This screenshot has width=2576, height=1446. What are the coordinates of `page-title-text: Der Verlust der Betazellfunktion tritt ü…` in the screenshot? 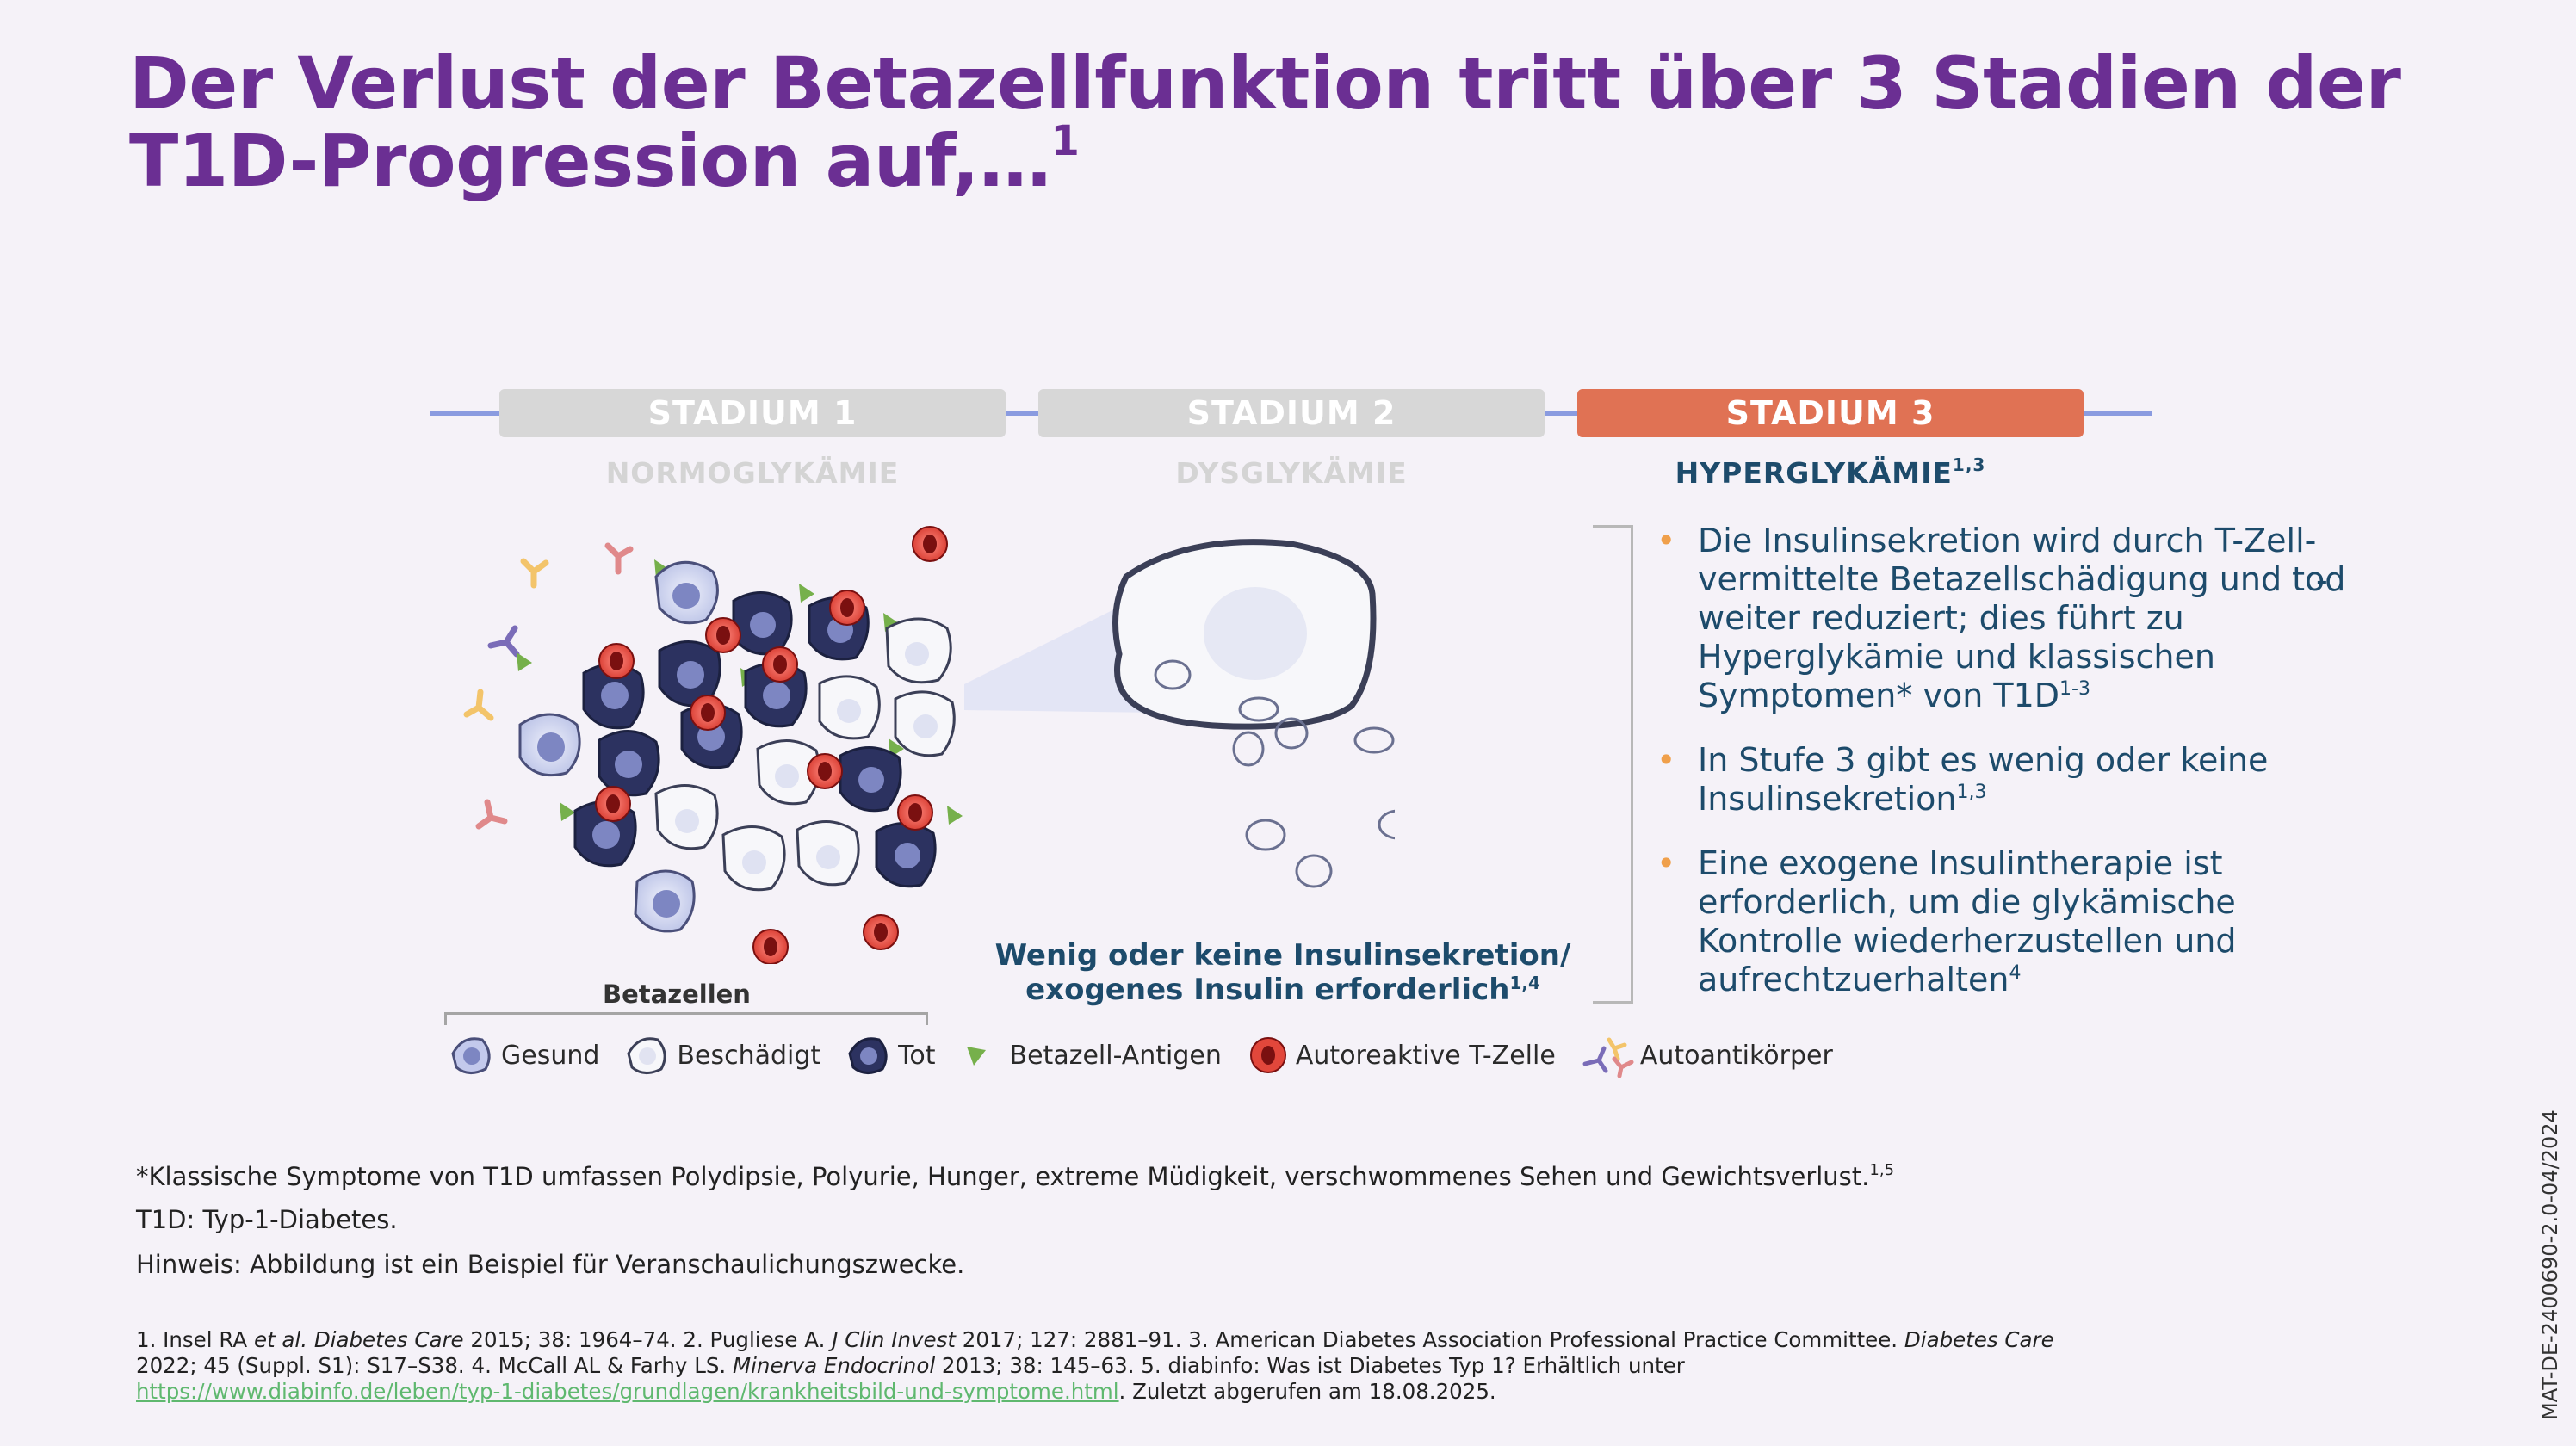 It's located at (1265, 122).